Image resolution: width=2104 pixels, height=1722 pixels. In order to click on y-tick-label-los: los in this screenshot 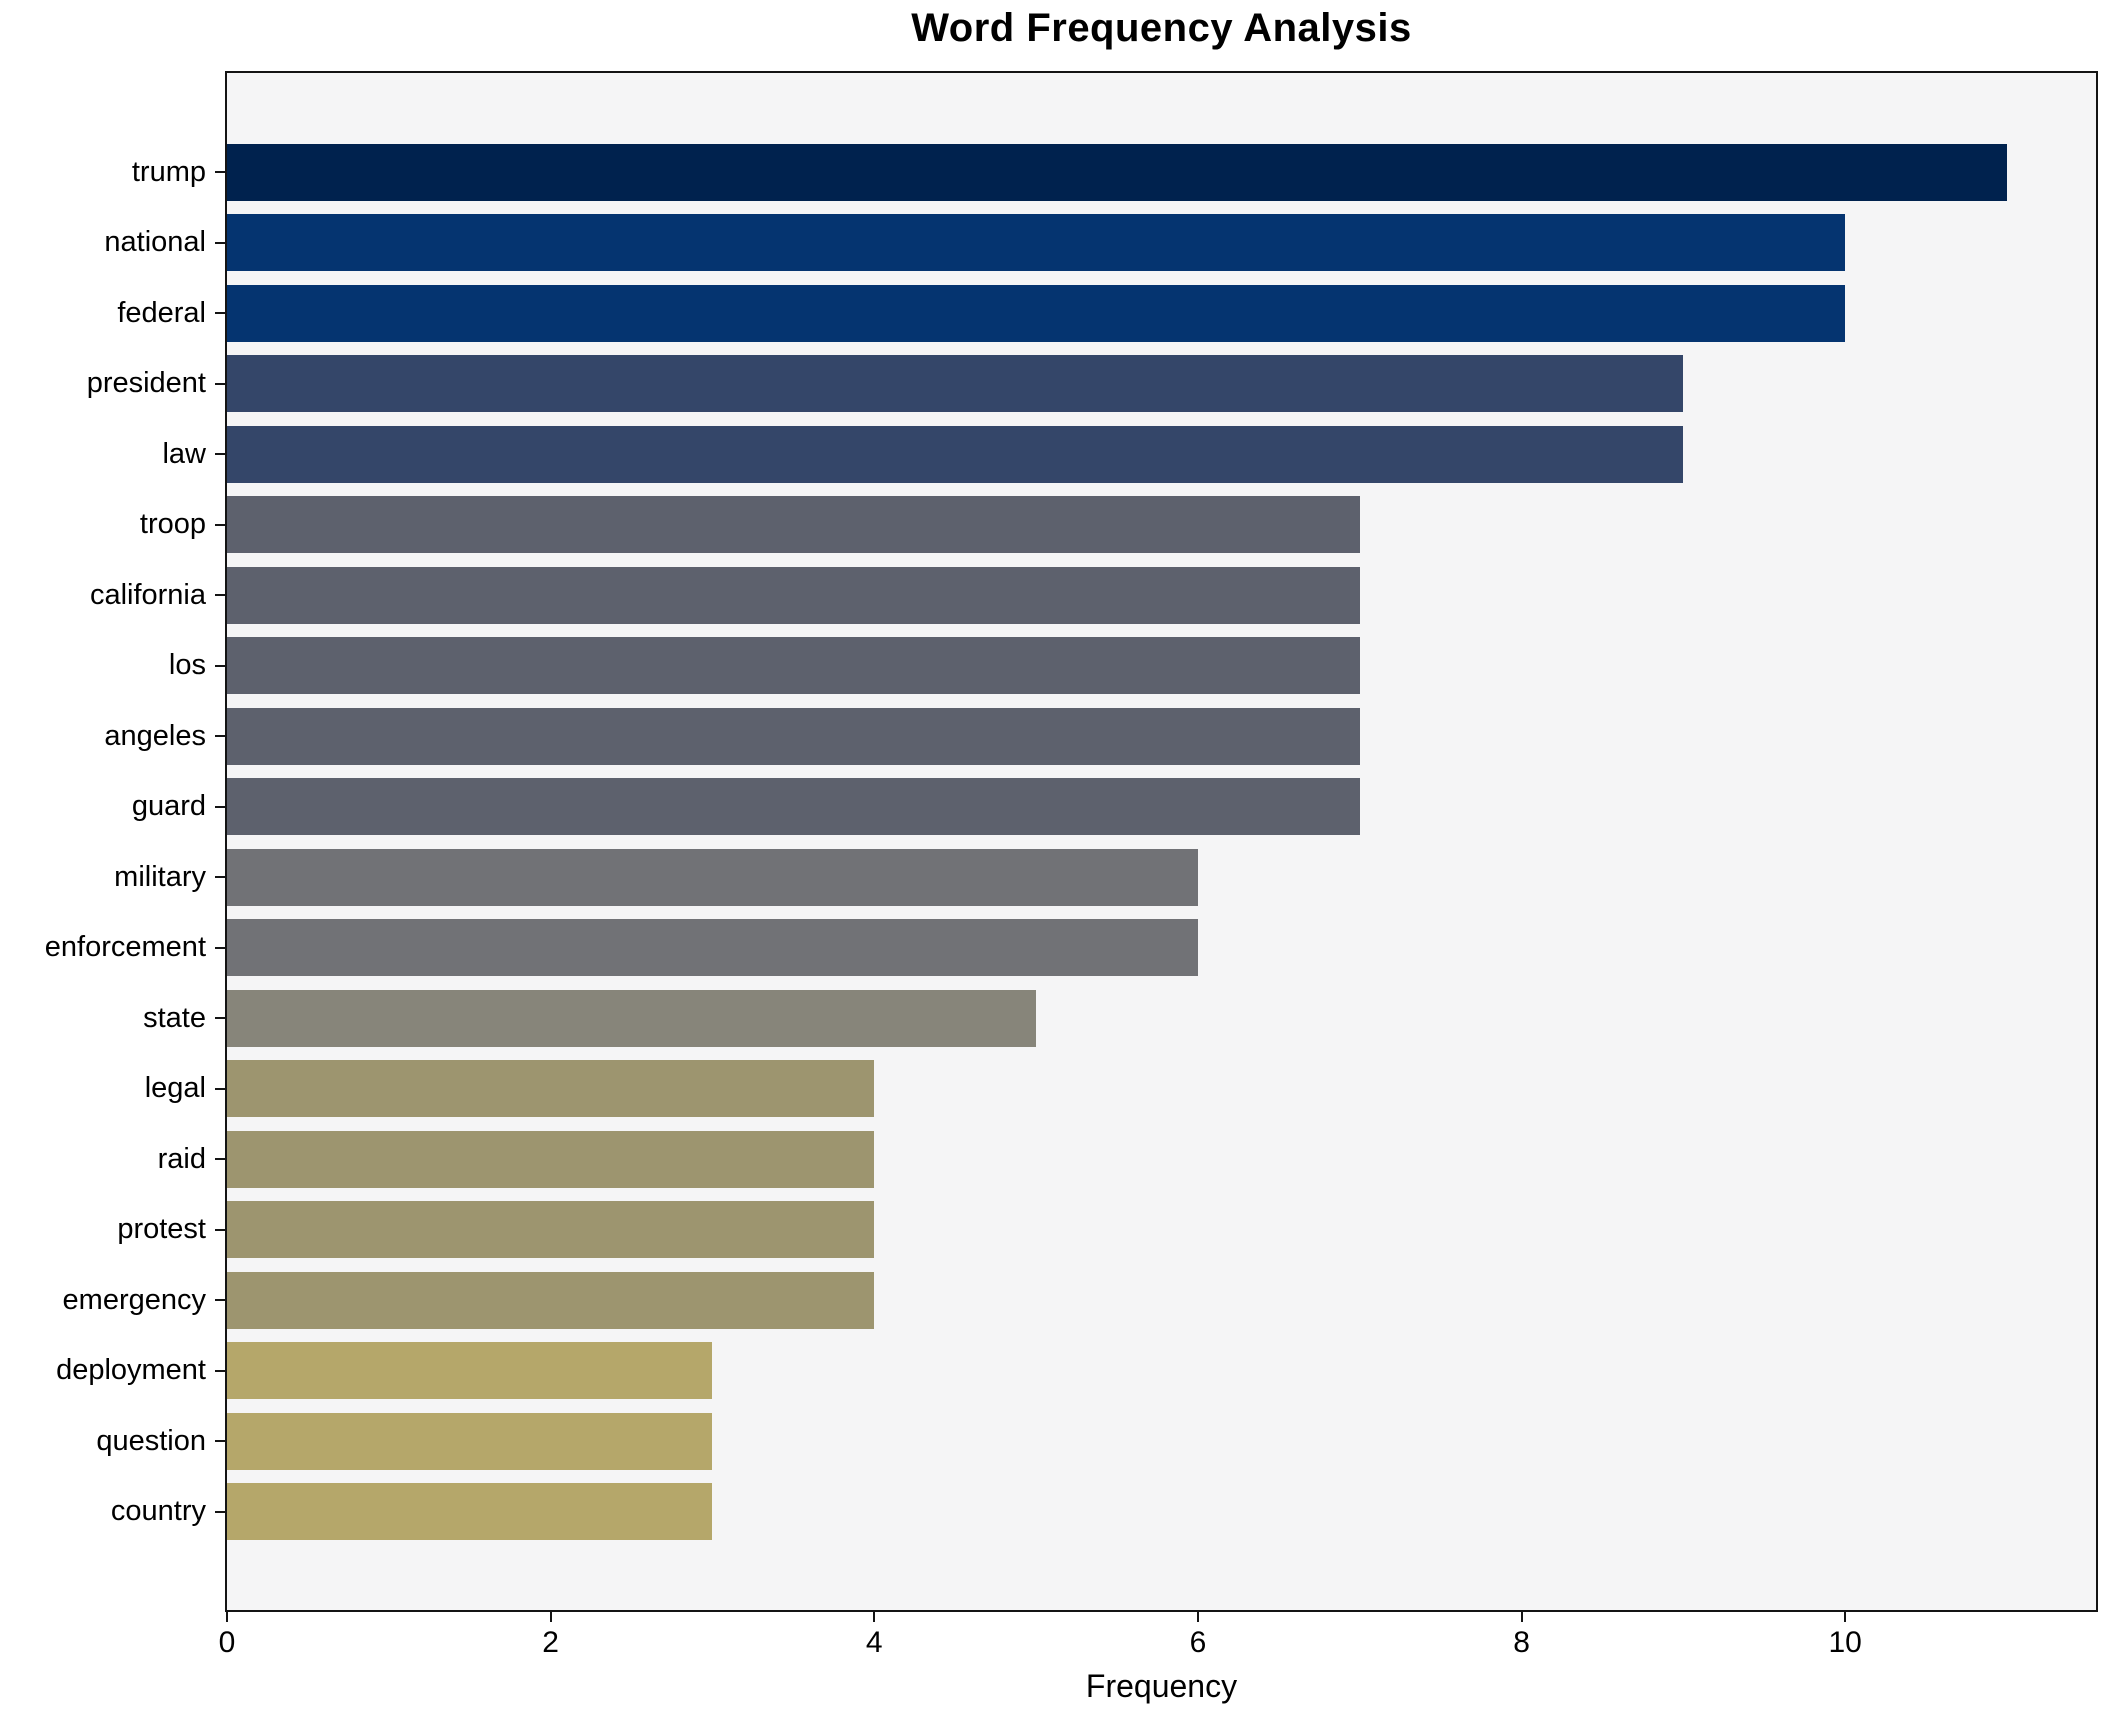, I will do `click(187, 665)`.